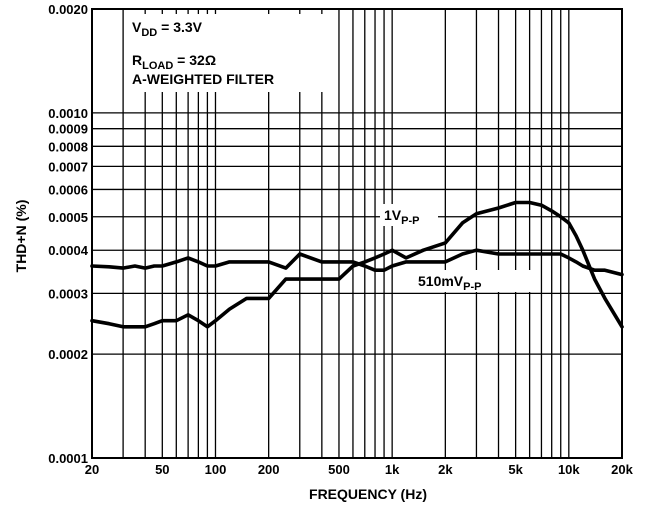 Image resolution: width=648 pixels, height=508 pixels. Describe the element at coordinates (68, 458) in the screenshot. I see `y-tick-label: 0.0001` at that location.